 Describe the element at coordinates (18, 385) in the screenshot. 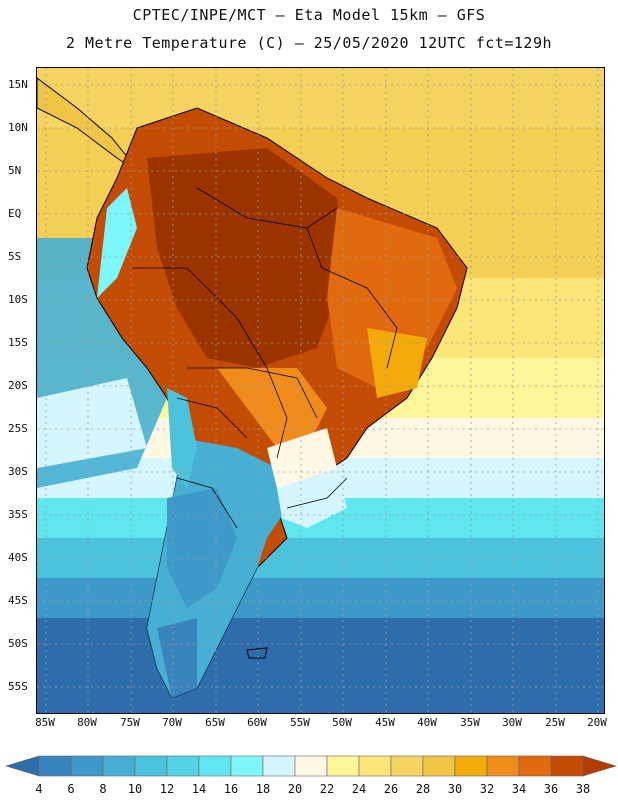

I see `lat-label: 20S` at that location.